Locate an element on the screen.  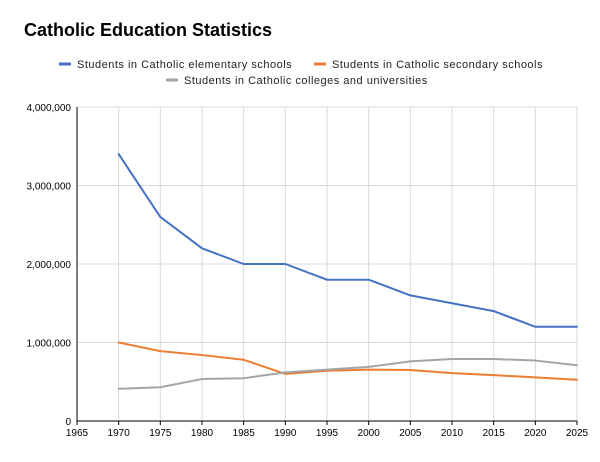
y-tick-label: 1,000,000 is located at coordinates (49, 344).